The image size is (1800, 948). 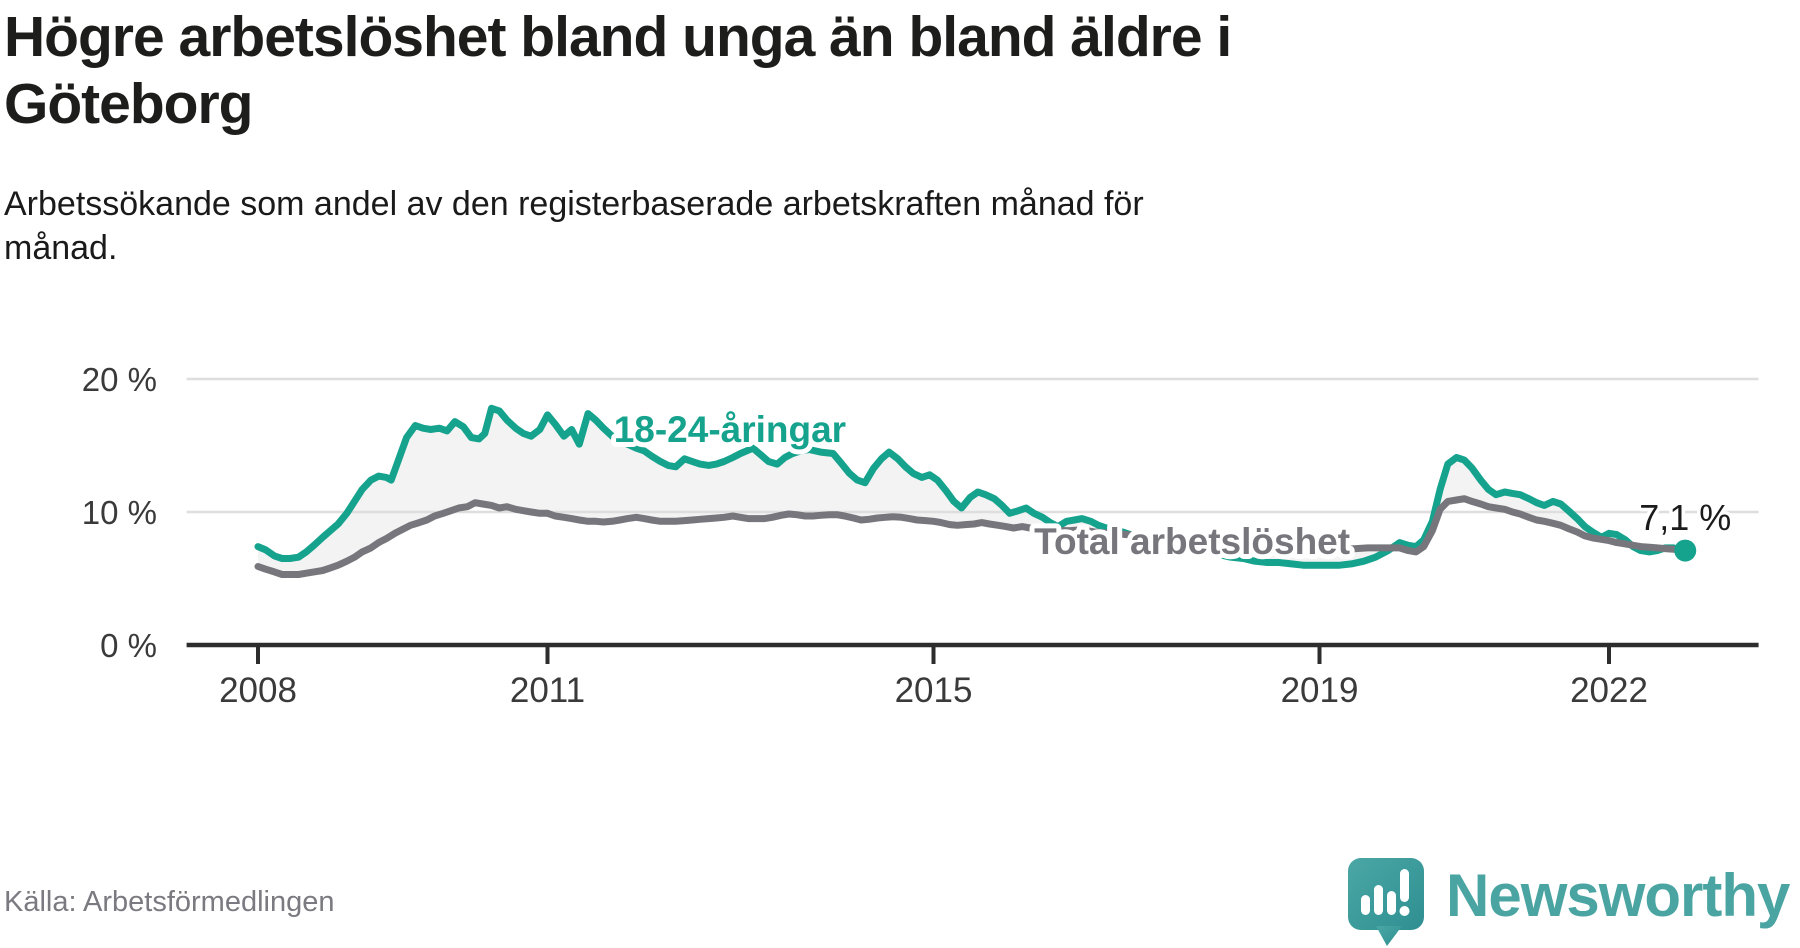 I want to click on series-label-total: Total arbetslöshet, so click(x=1192, y=541).